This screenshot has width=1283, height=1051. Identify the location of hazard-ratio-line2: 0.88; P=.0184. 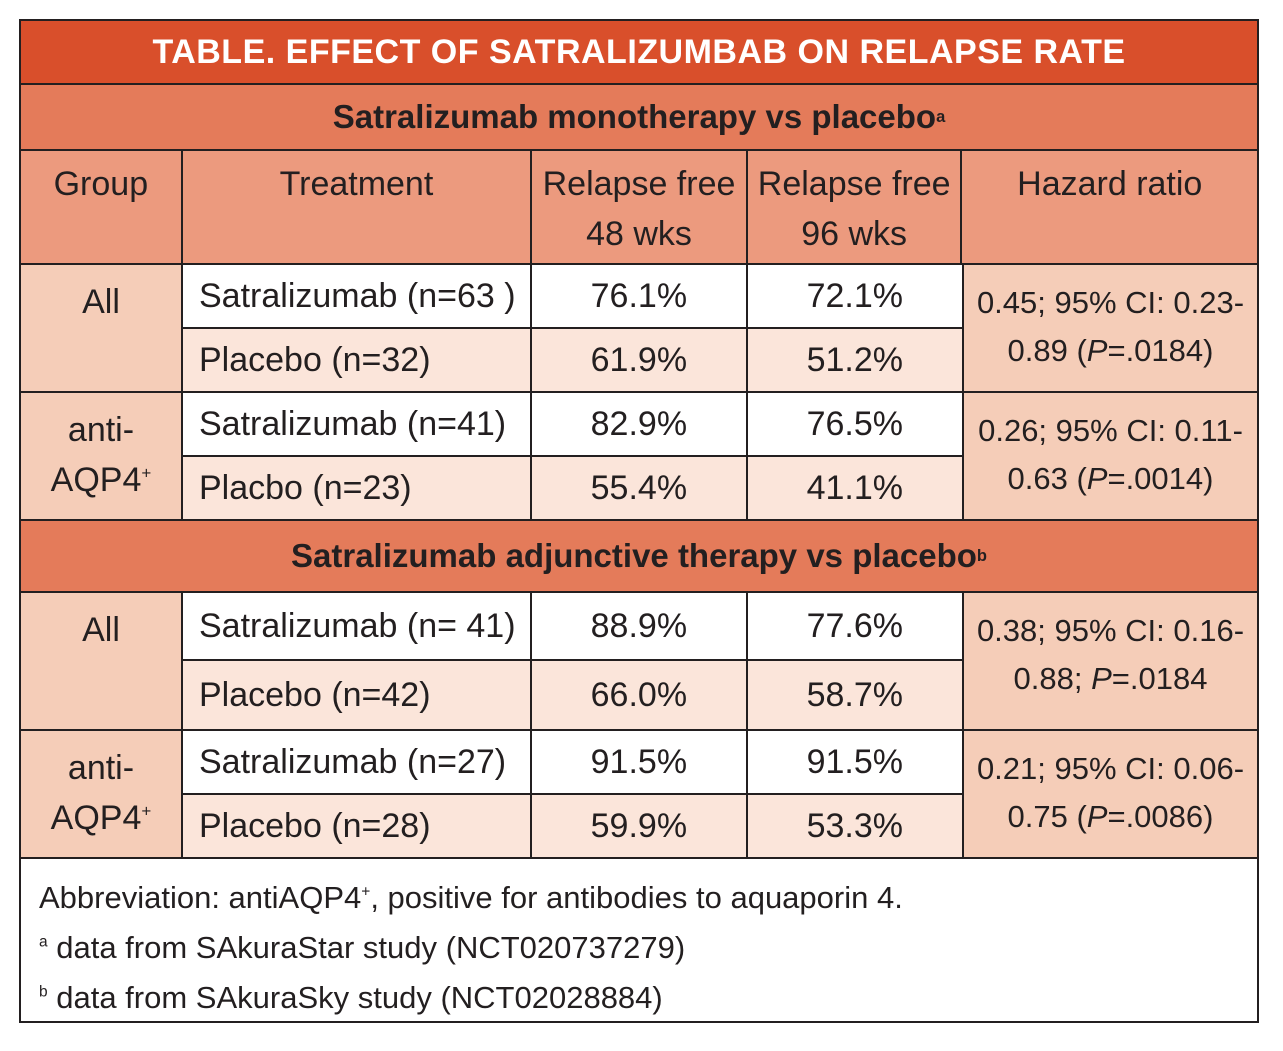
(1110, 679).